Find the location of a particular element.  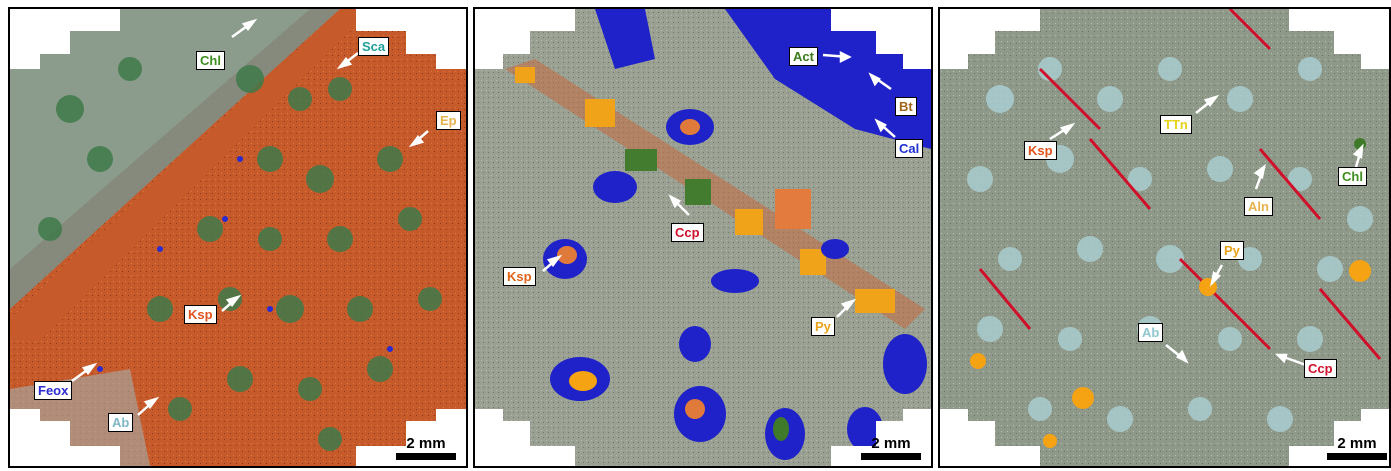

label-ttn: TTn is located at coordinates (1176, 124).